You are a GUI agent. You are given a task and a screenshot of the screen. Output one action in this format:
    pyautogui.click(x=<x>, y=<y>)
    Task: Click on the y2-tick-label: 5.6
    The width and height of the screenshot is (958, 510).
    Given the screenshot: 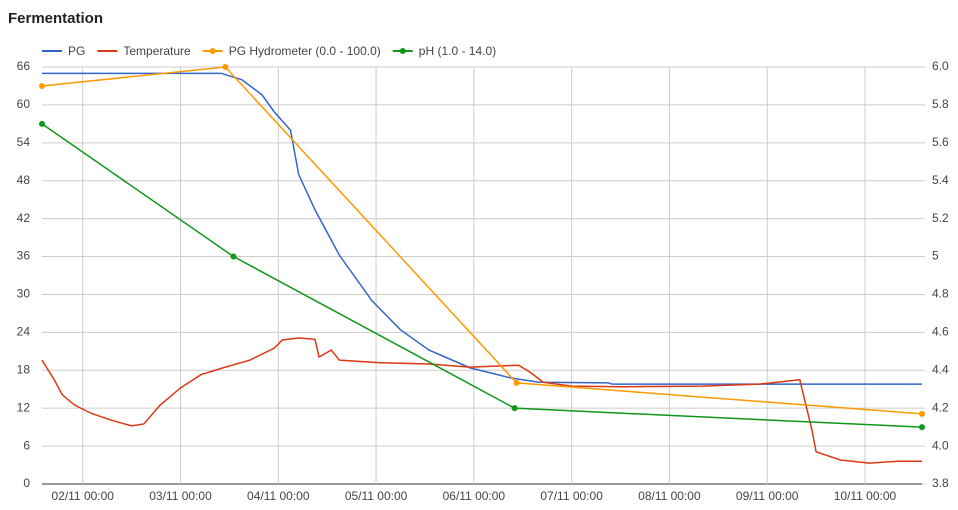 What is the action you would take?
    pyautogui.click(x=940, y=142)
    